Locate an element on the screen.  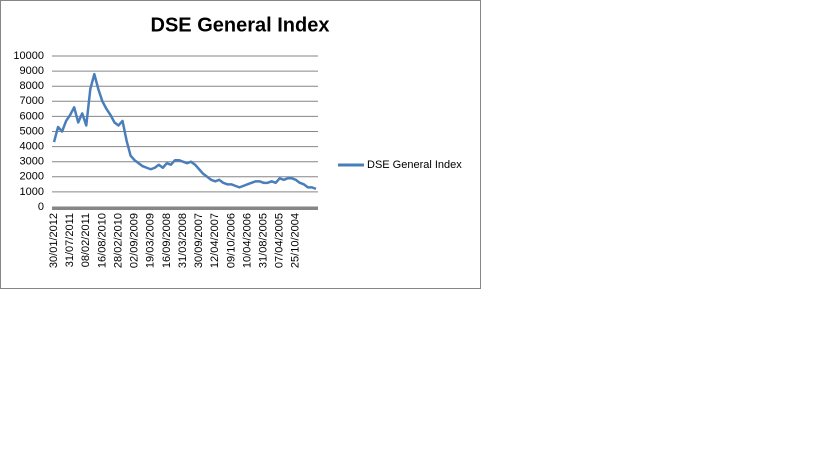
x-tick-label: 09/10/2006 is located at coordinates (231, 240).